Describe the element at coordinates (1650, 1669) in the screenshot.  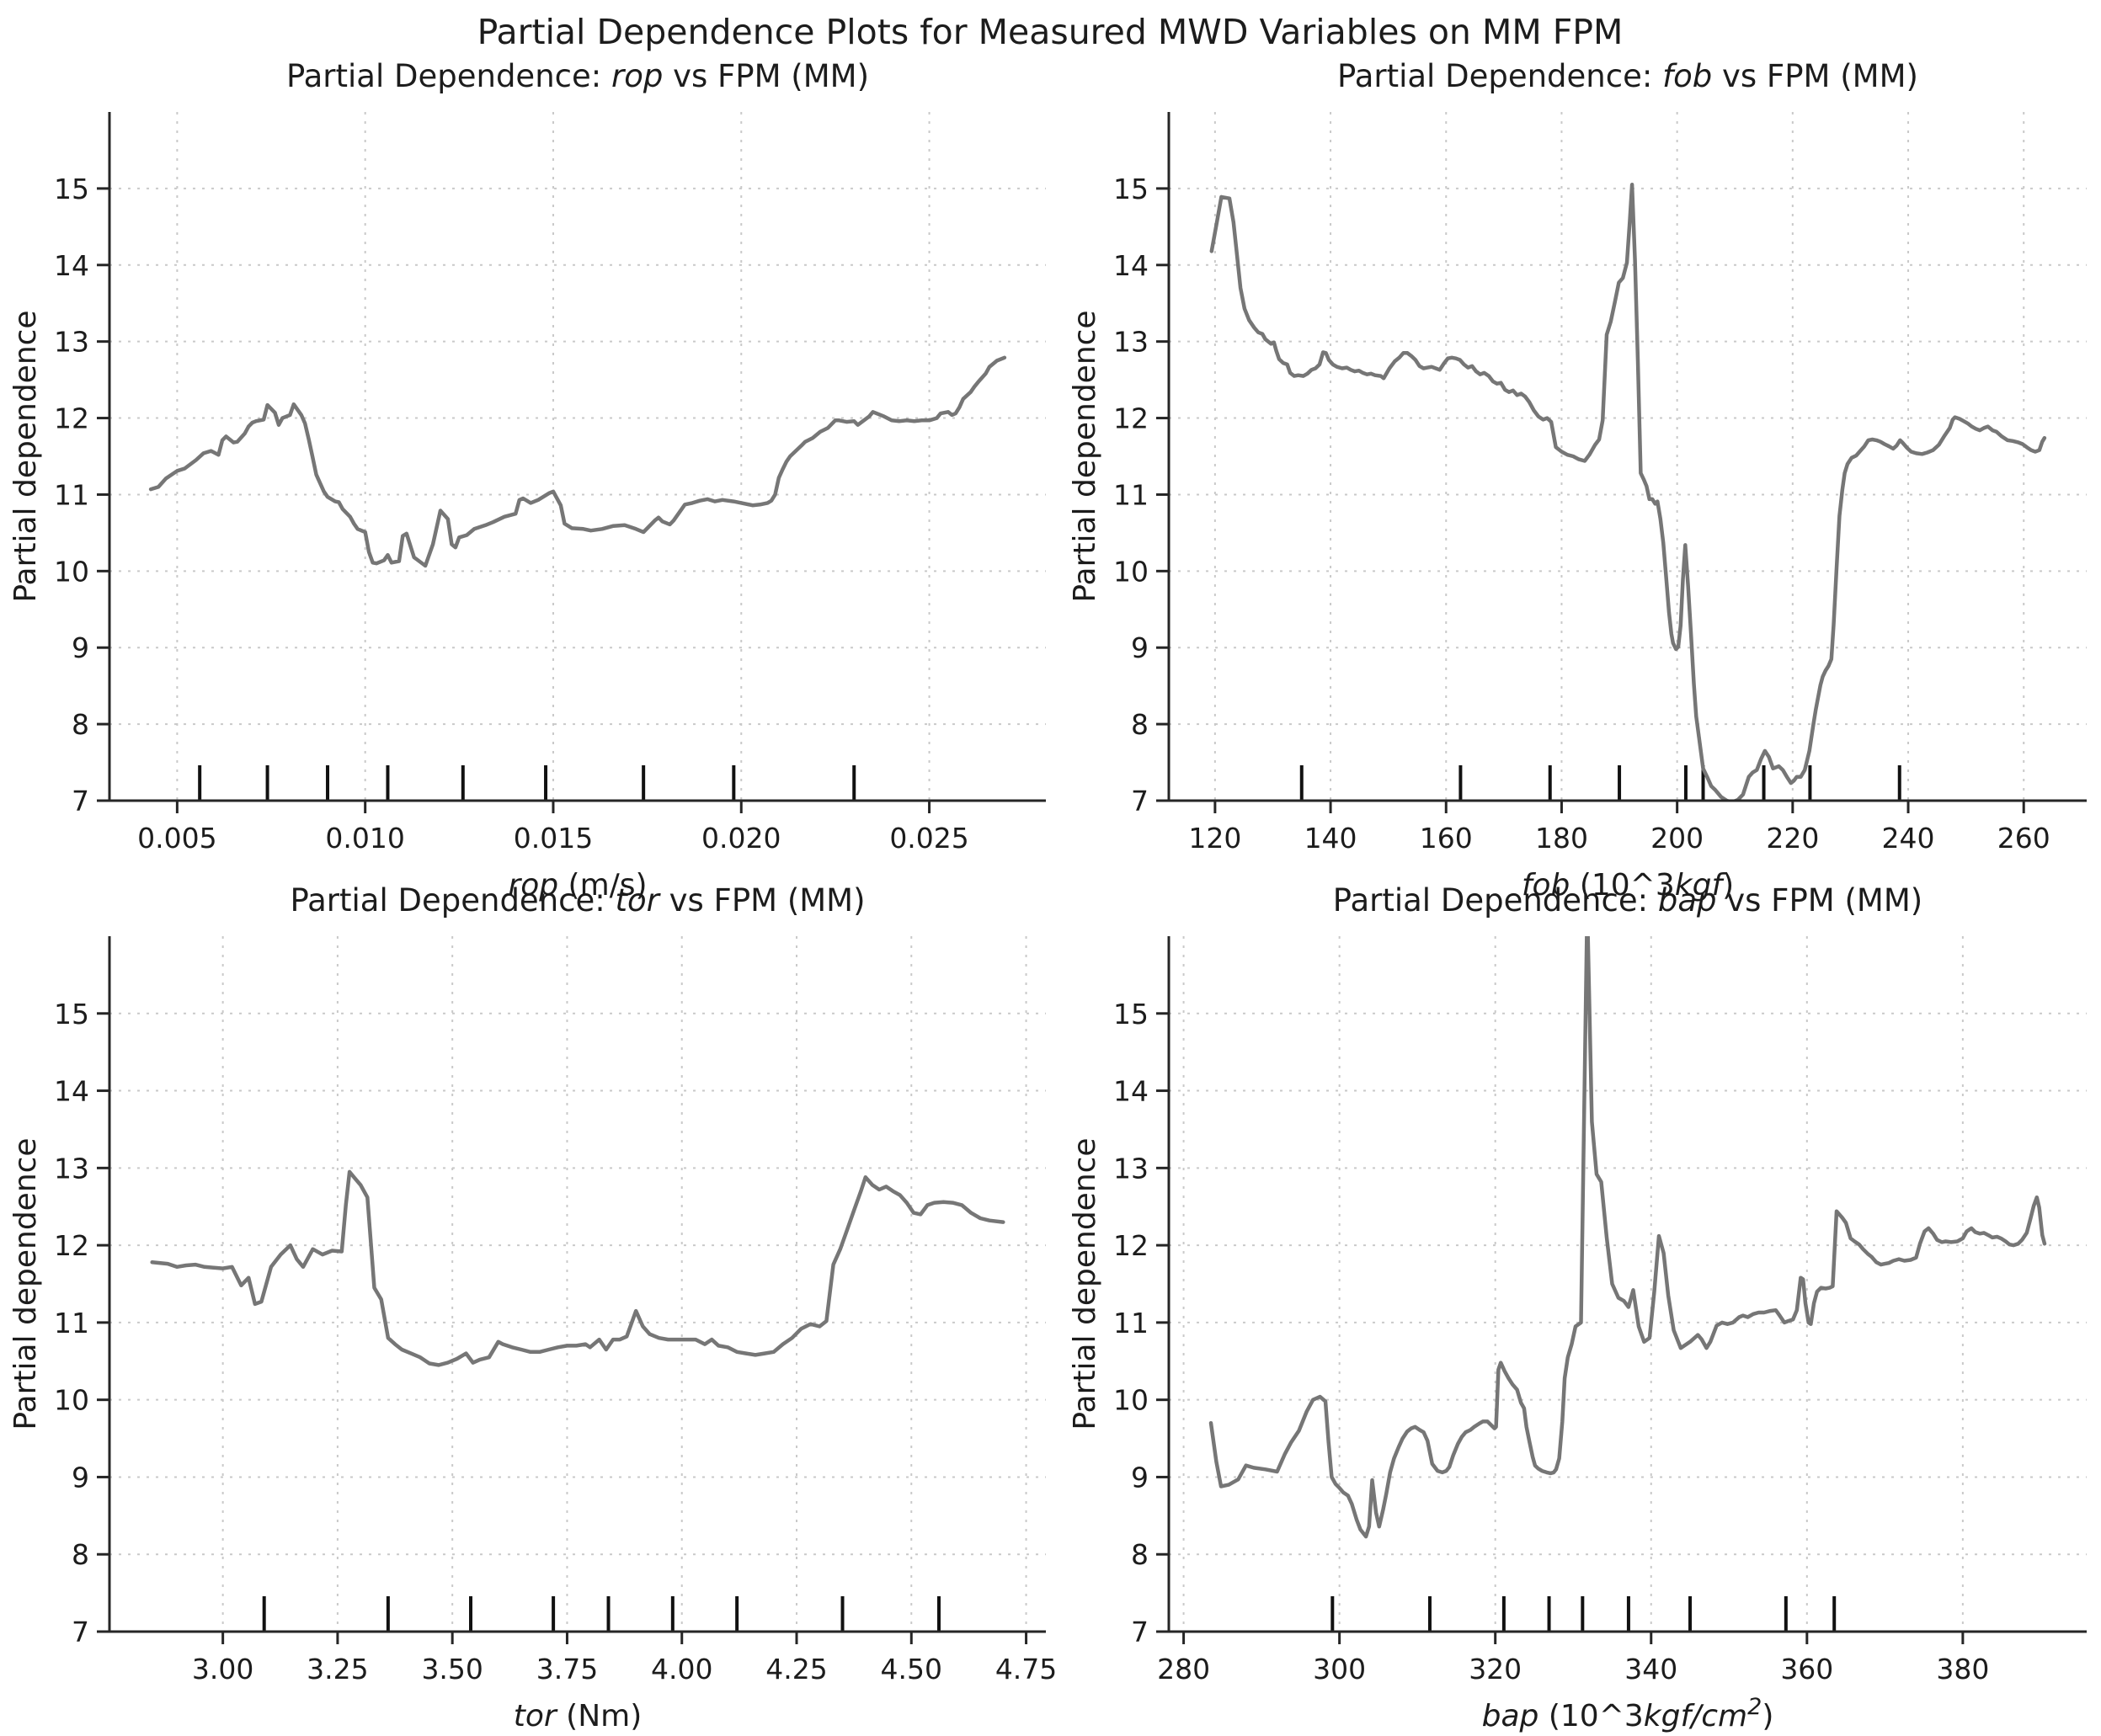
I see `x-tick-label: 340` at that location.